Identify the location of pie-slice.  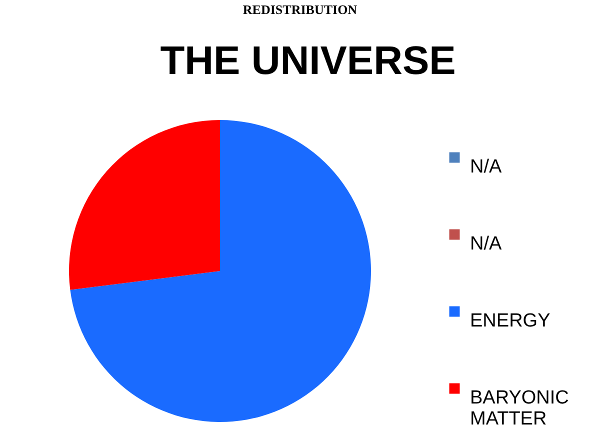
(144, 205).